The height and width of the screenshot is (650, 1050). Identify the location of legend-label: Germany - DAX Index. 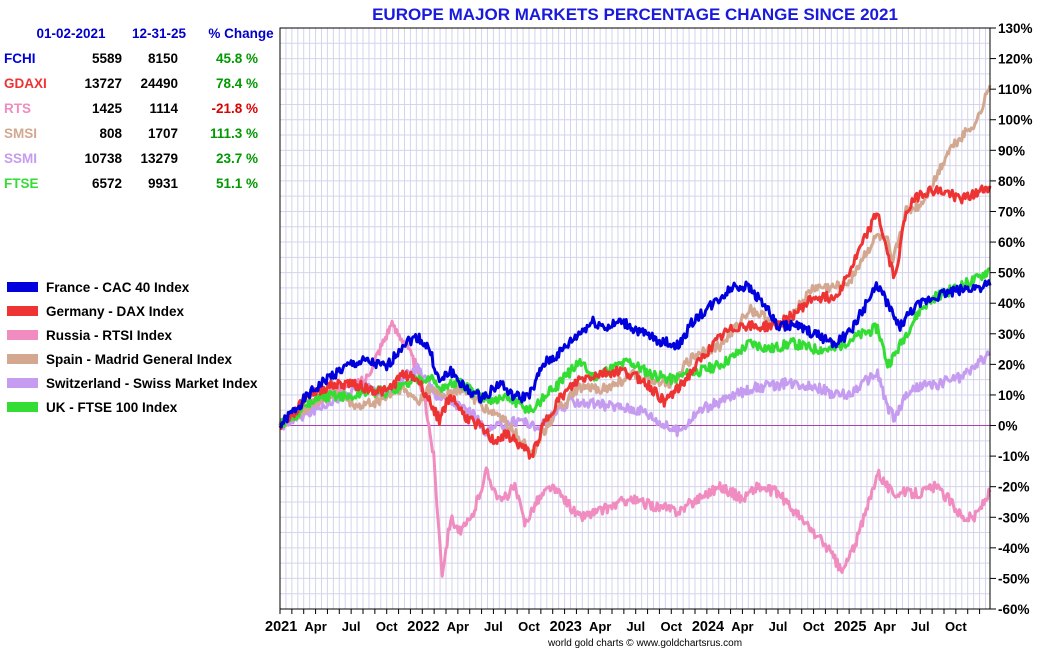
(115, 311).